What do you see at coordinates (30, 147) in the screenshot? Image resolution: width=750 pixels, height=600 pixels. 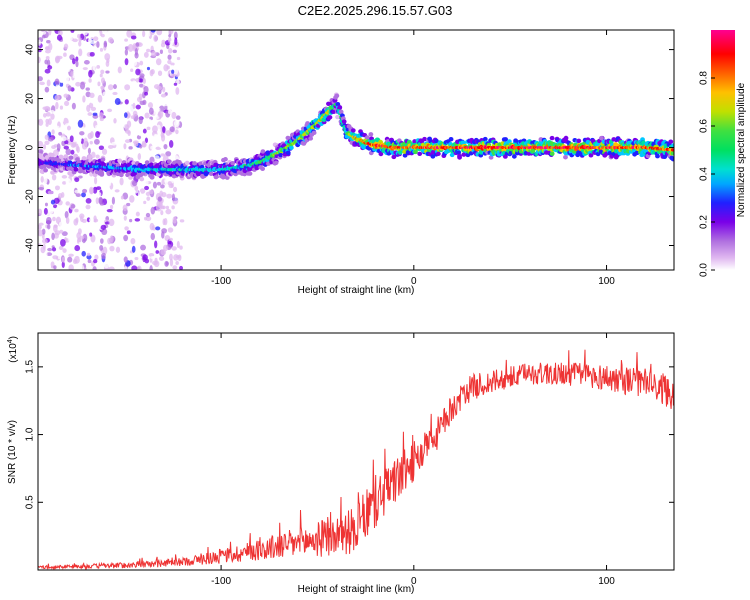 I see `spectrogram-ytick-label: 0` at bounding box center [30, 147].